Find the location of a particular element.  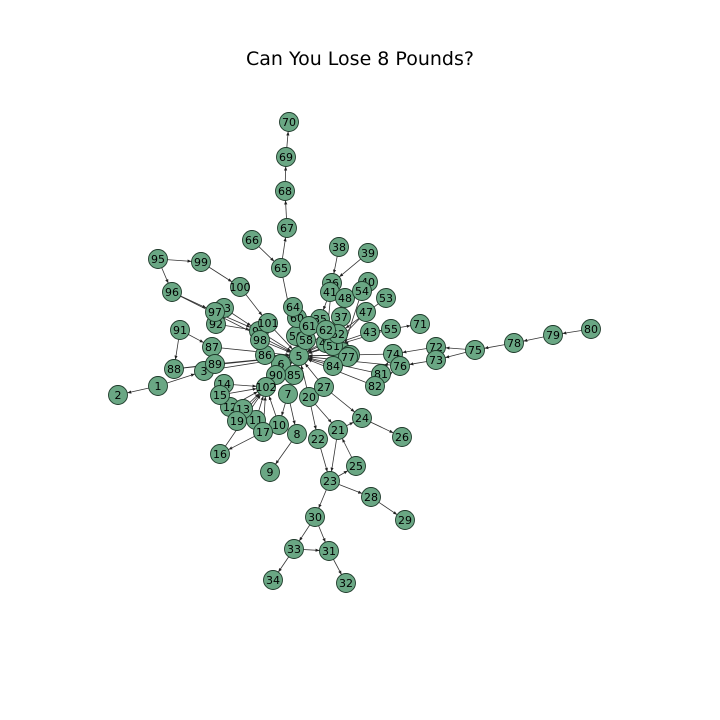

node-label-30: 30 is located at coordinates (315, 517).